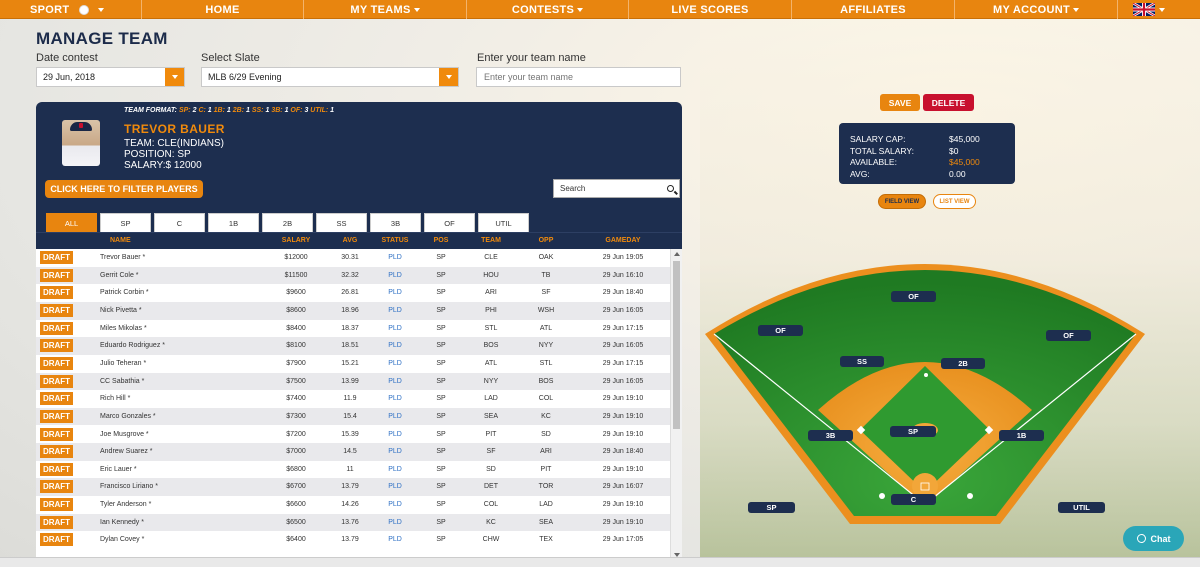  Describe the element at coordinates (963, 363) in the screenshot. I see `field-slot-2b: 2B` at that location.